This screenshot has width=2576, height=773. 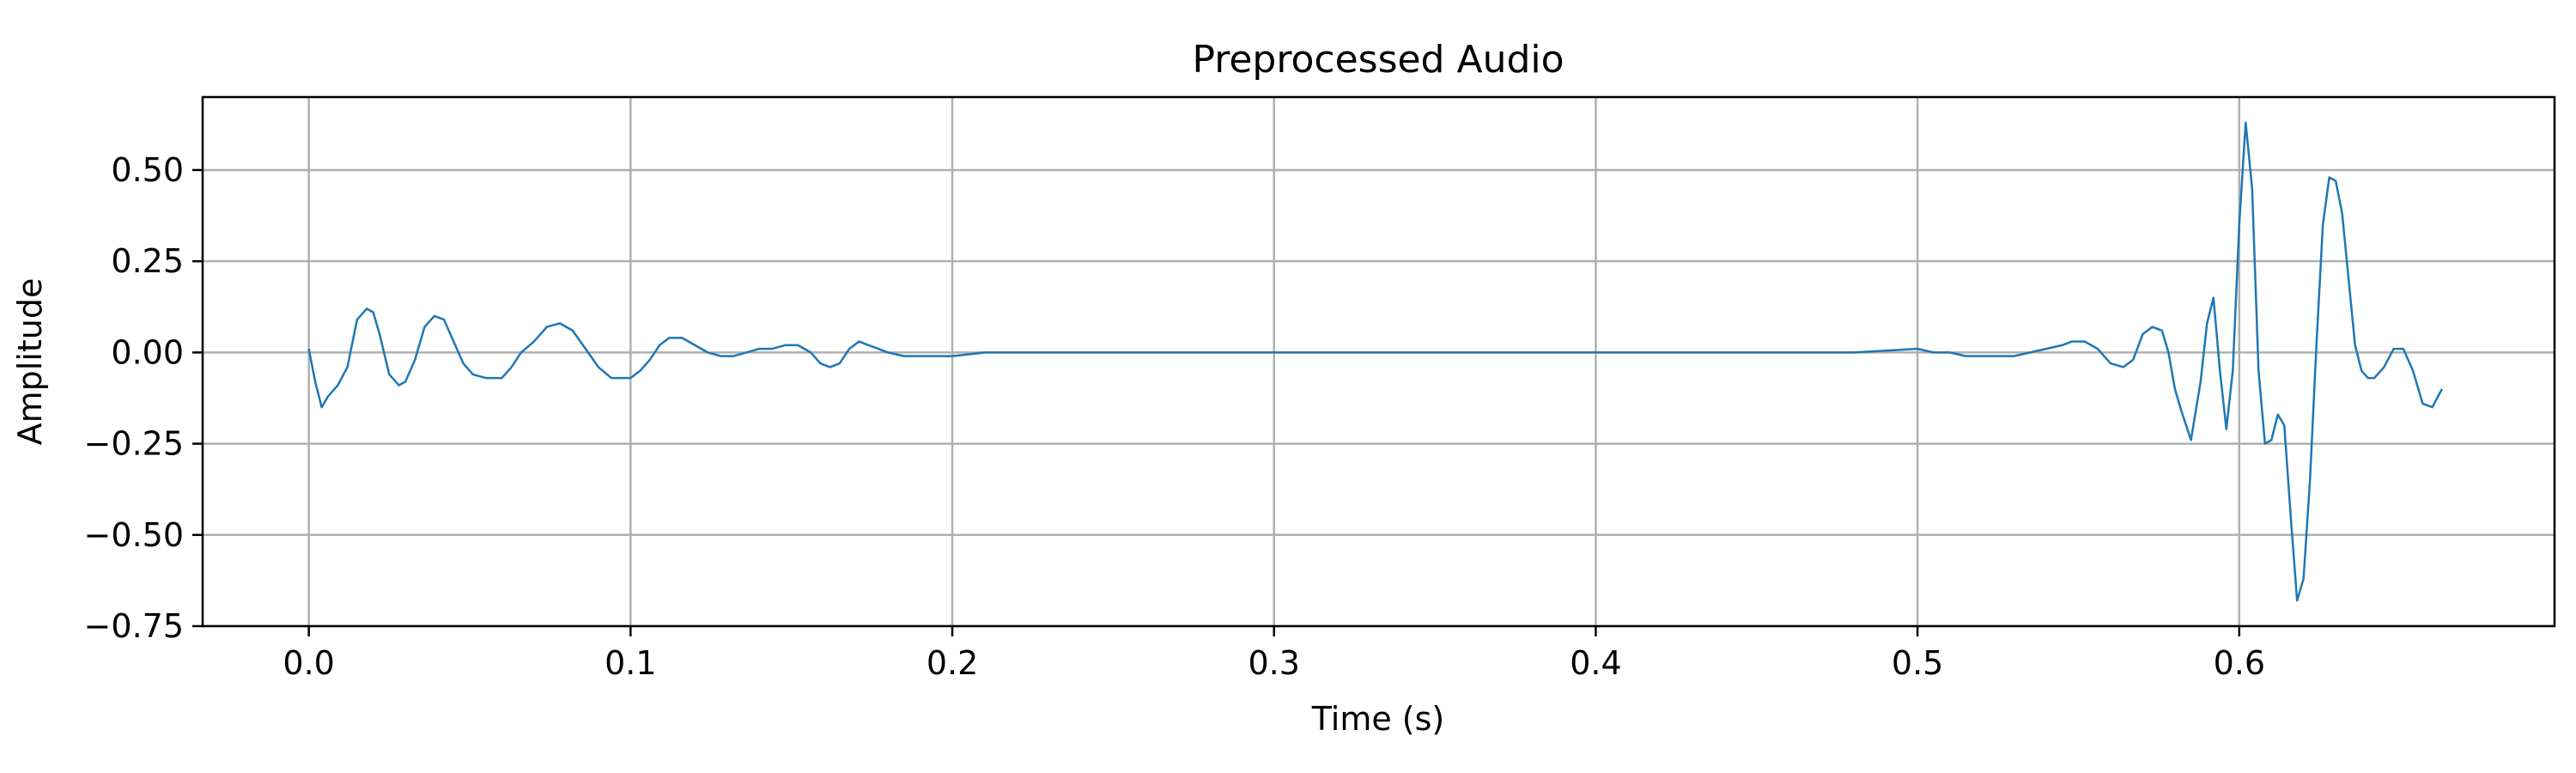 I want to click on y-tick-label: −0.75, so click(x=134, y=626).